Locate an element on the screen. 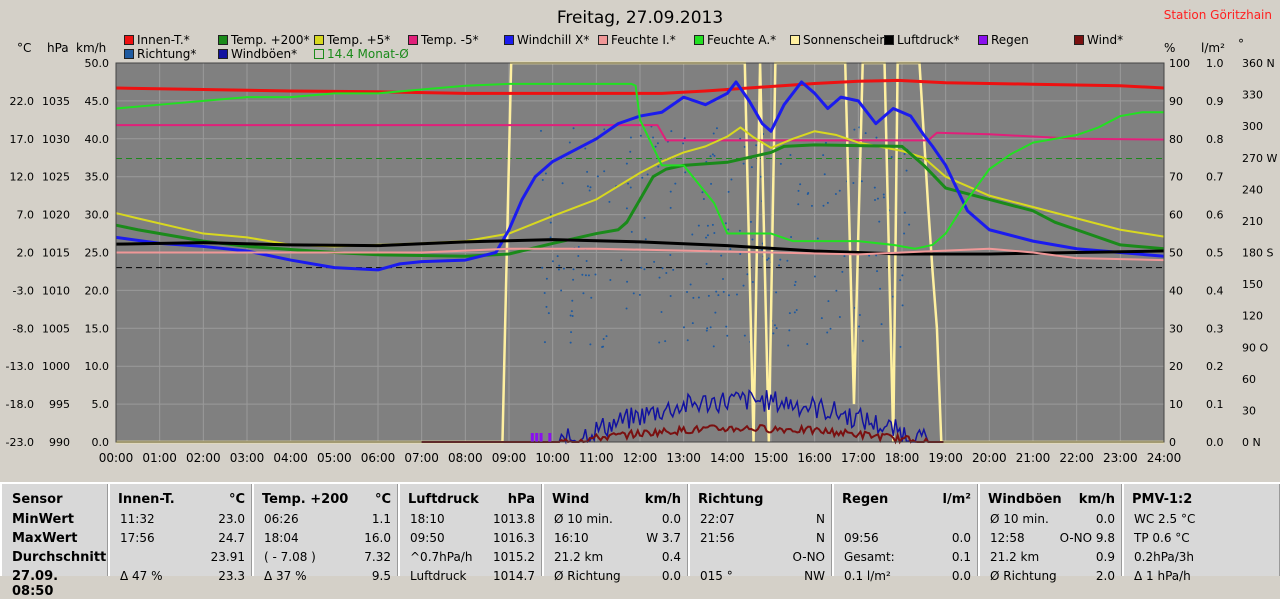 This screenshot has width=1280, height=599. table-col-head: Windböen is located at coordinates (1025, 499).